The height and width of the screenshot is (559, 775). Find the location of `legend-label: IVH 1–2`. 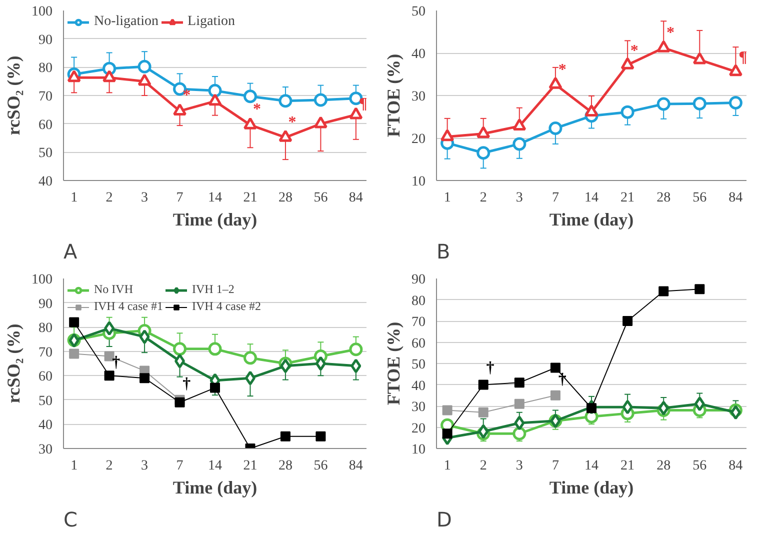

legend-label: IVH 1–2 is located at coordinates (213, 289).